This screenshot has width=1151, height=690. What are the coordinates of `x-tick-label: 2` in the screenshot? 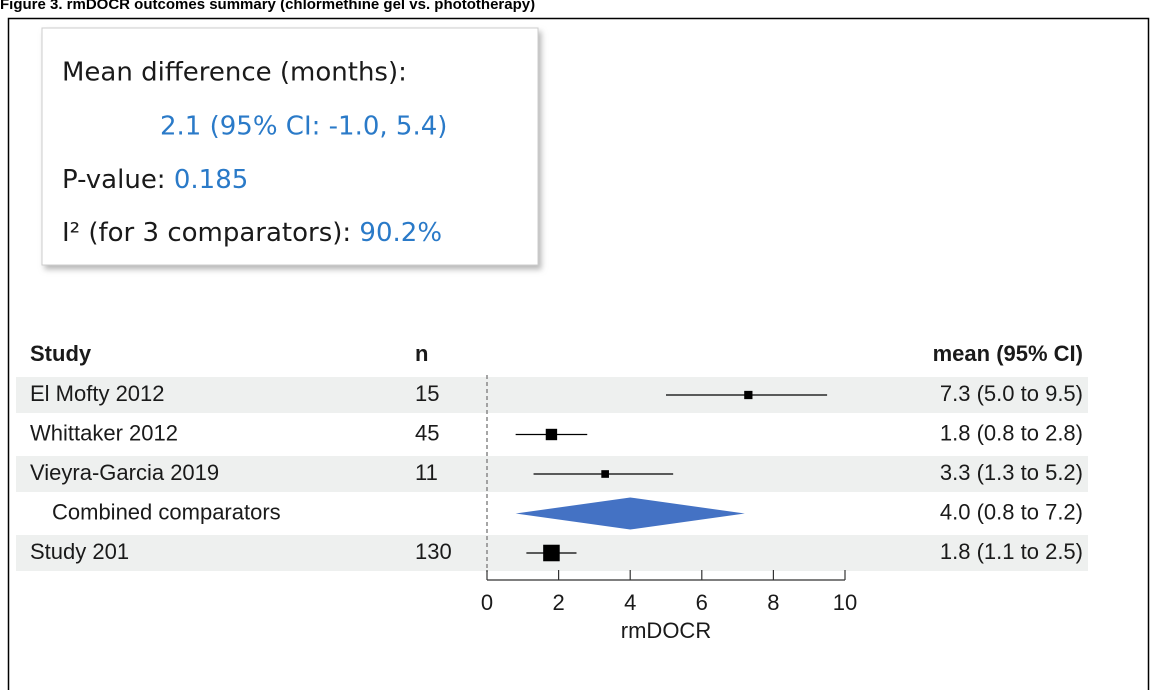 It's located at (558, 602).